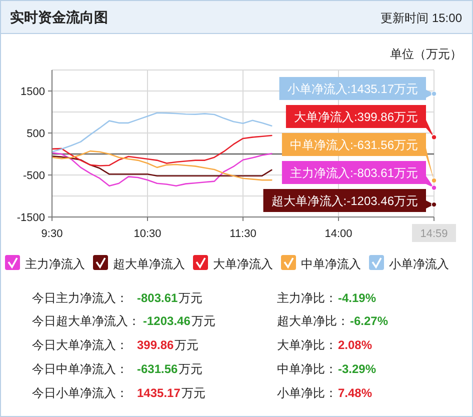 The height and width of the screenshot is (417, 473). I want to click on x-tick-label: 14:00, so click(338, 234).